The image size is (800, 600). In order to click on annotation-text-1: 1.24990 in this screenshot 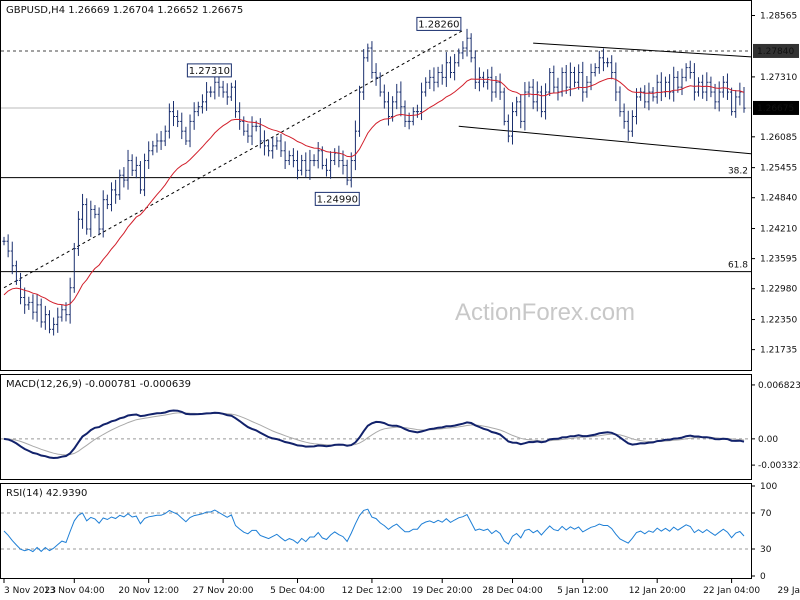, I will do `click(337, 199)`.